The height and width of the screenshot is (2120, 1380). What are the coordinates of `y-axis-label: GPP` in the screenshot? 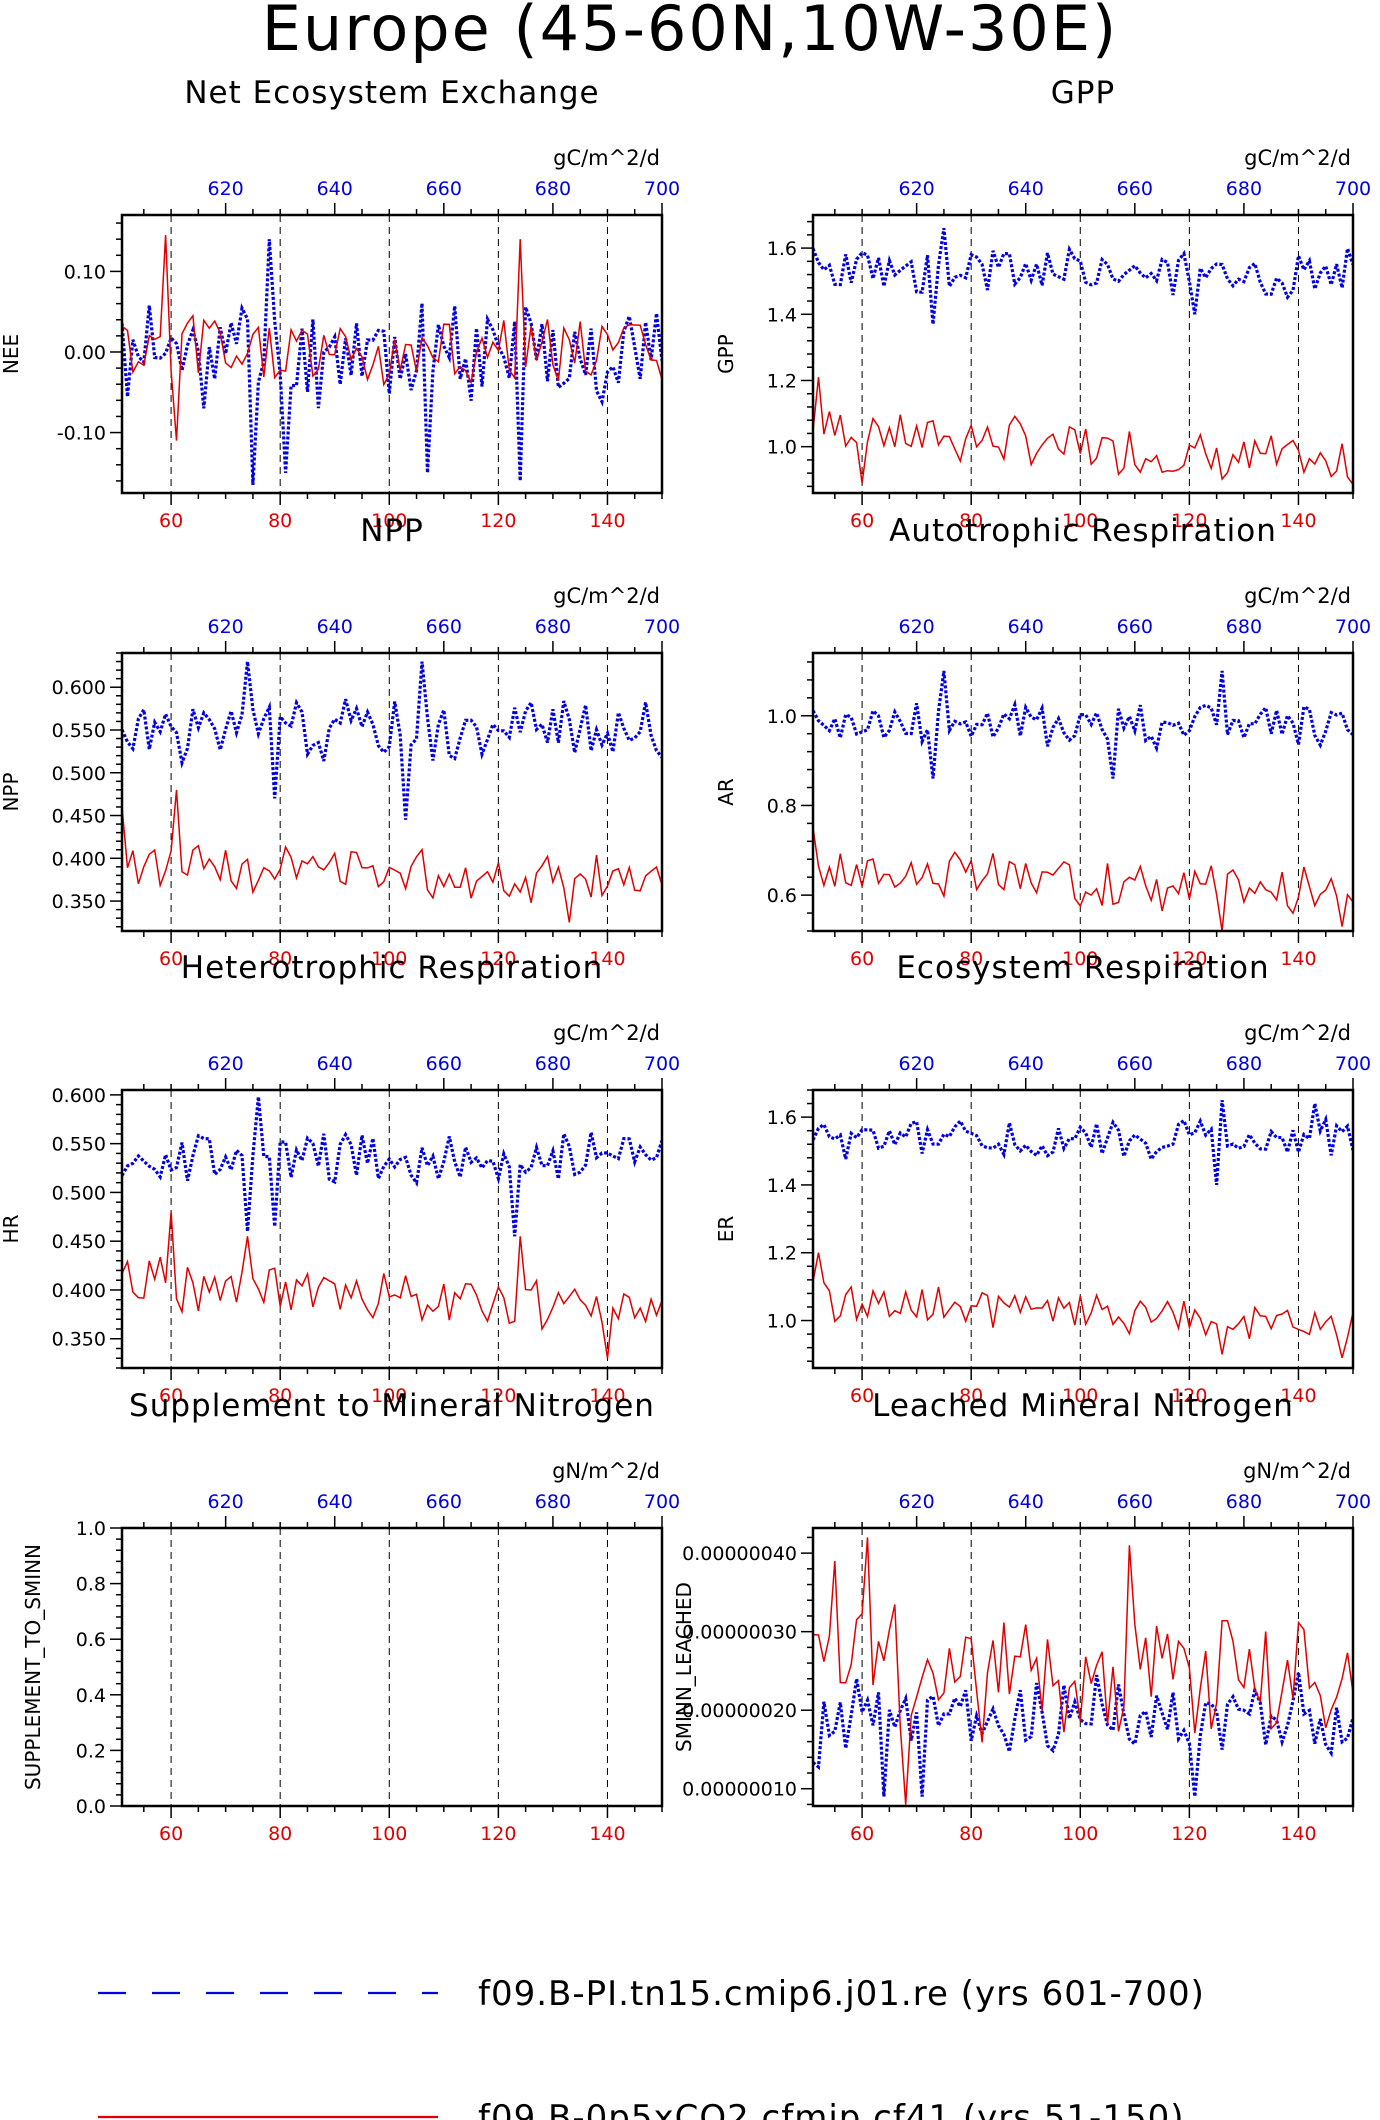 It's located at (726, 354).